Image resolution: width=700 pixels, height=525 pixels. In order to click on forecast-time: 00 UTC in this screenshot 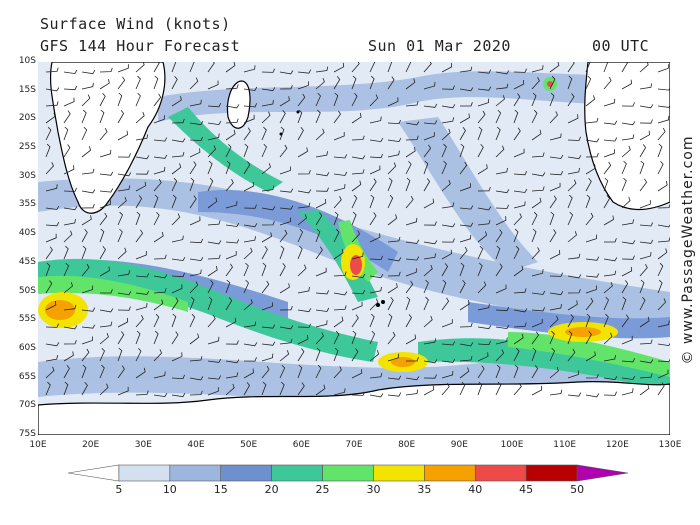, I will do `click(621, 46)`.